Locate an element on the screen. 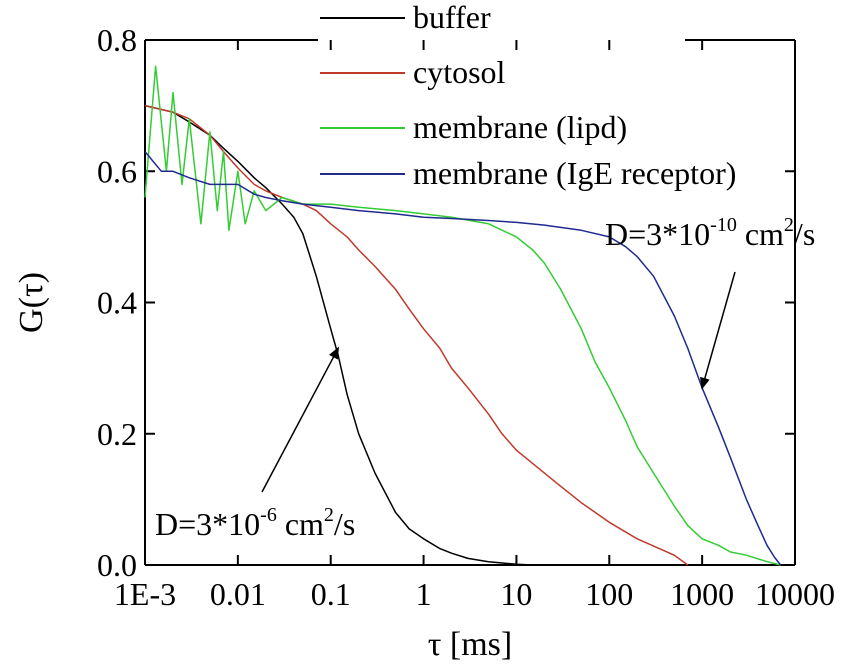 The width and height of the screenshot is (859, 667). y-tick-label: 0.0 is located at coordinates (117, 565).